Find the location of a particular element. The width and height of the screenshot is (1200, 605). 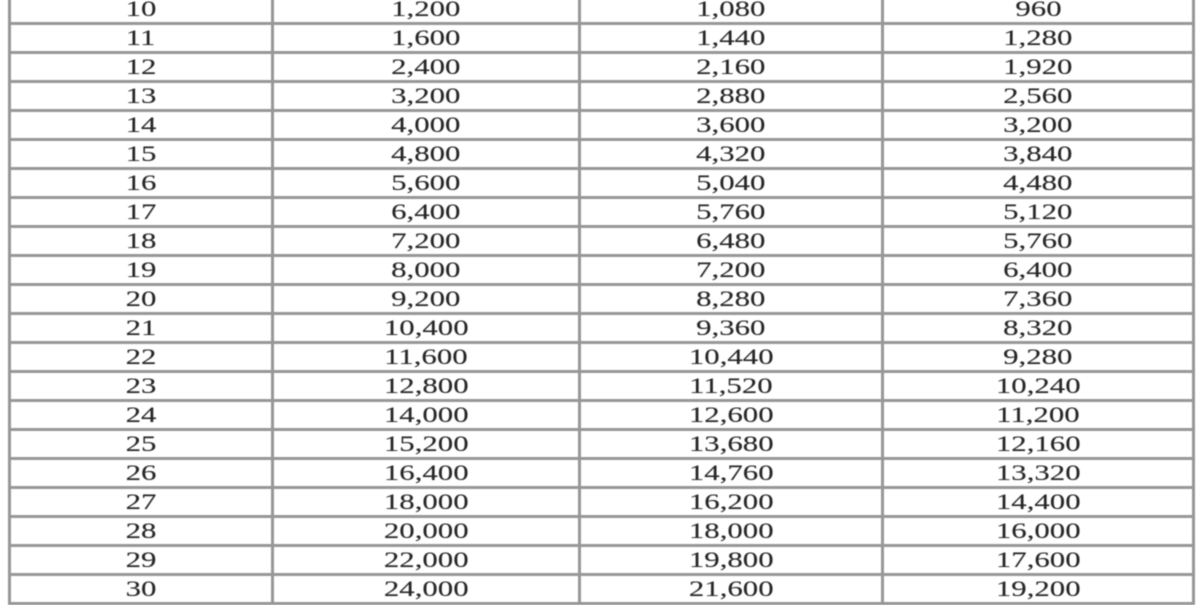

table-cell: 16,000 is located at coordinates (1038, 531).